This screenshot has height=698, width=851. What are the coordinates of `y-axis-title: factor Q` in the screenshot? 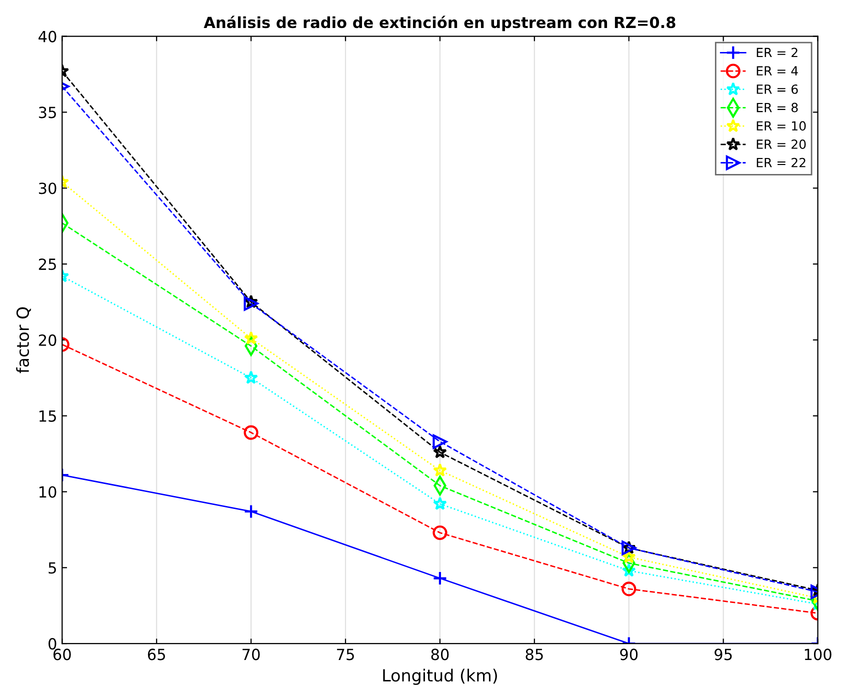 It's located at (23, 340).